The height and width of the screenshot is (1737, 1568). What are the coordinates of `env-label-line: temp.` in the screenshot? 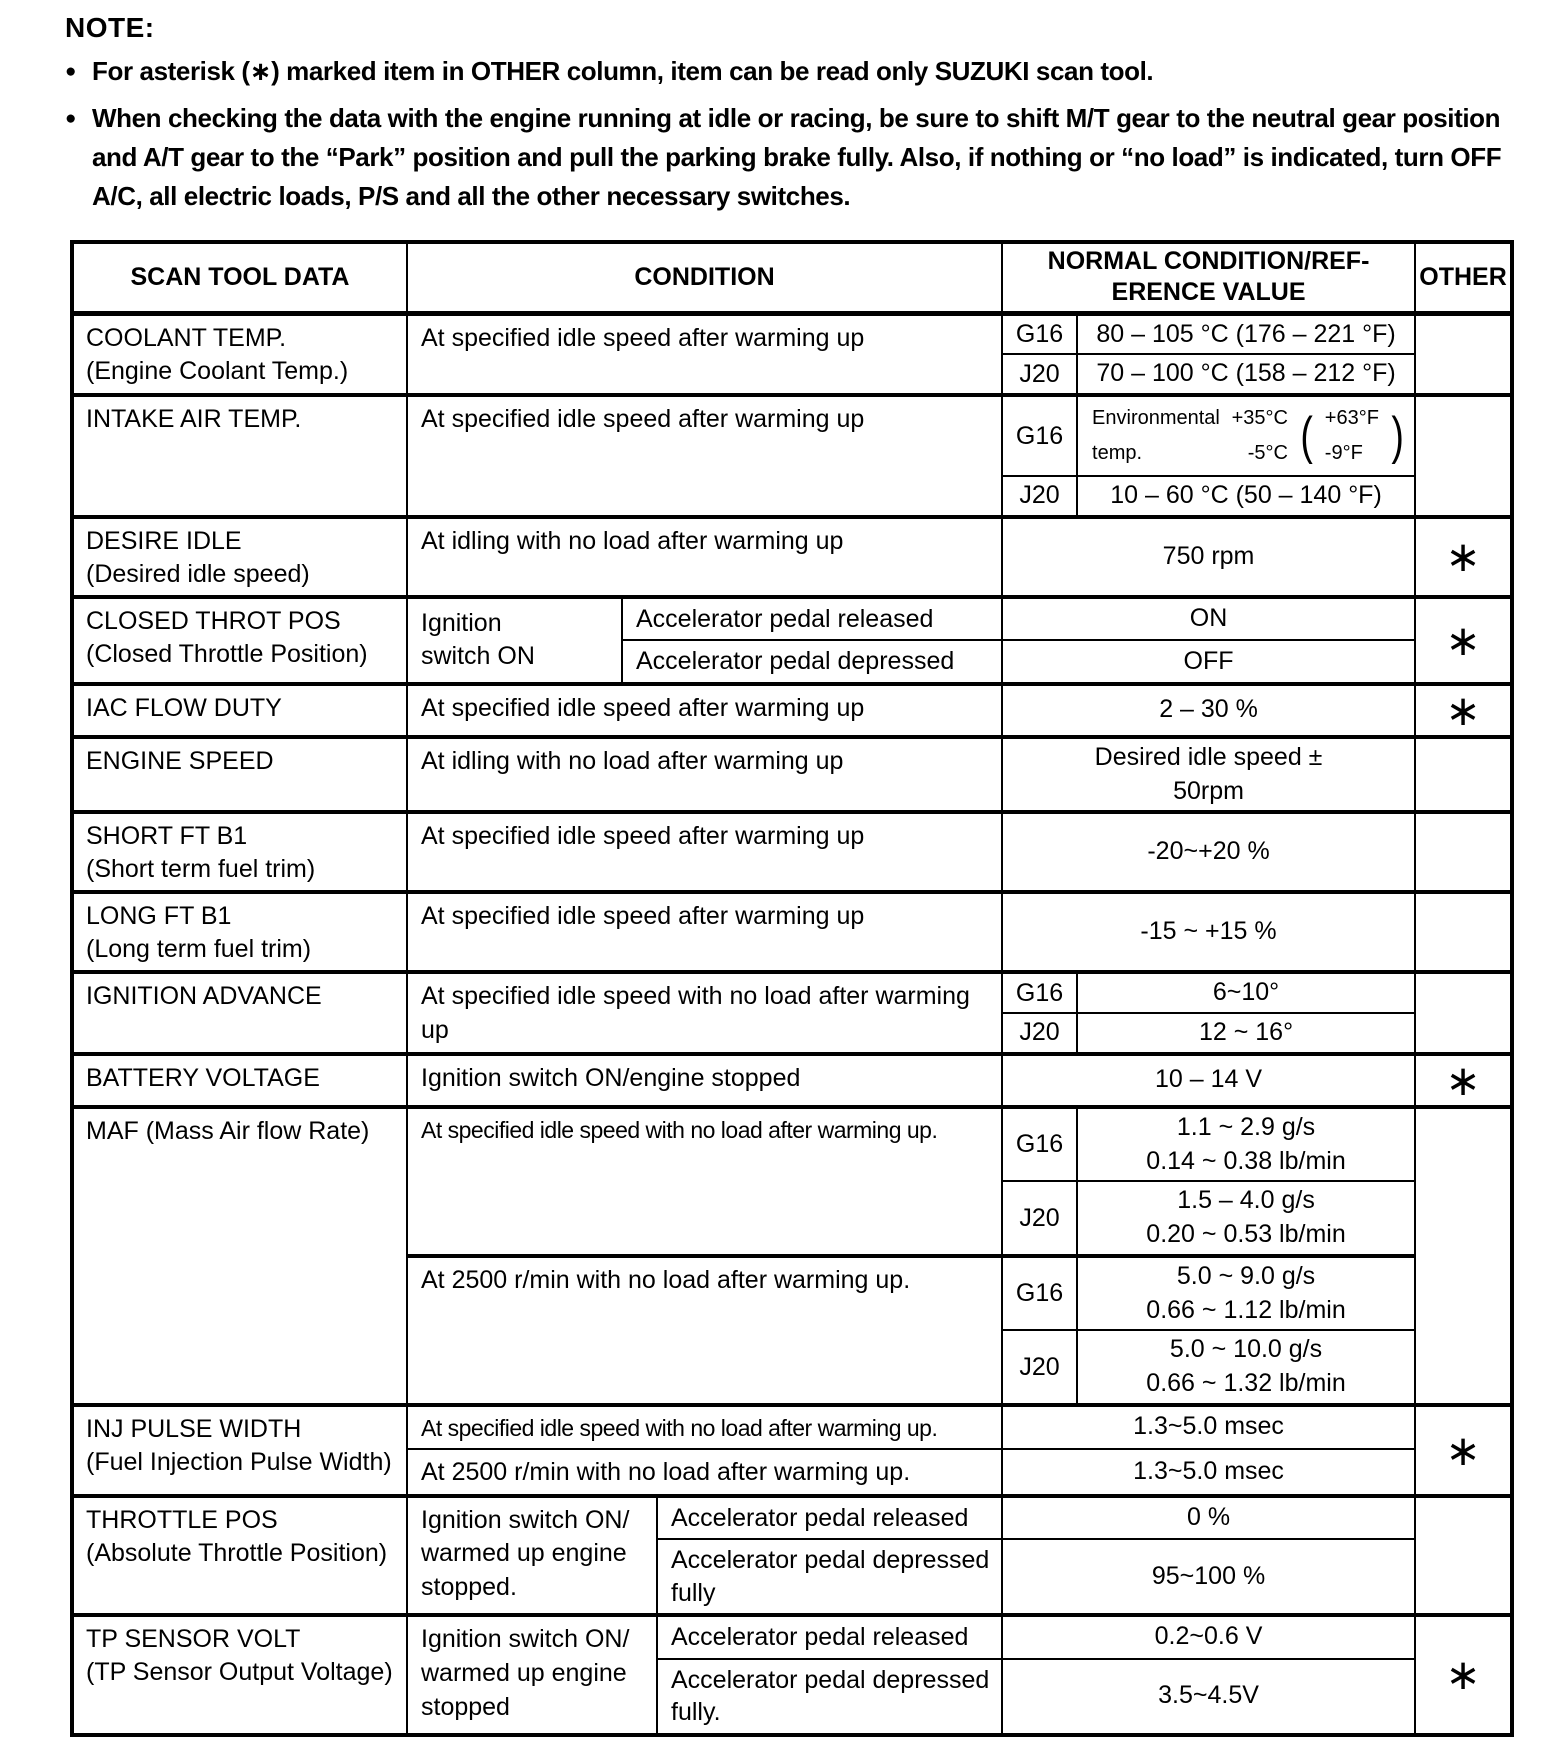 It's located at (1117, 453).